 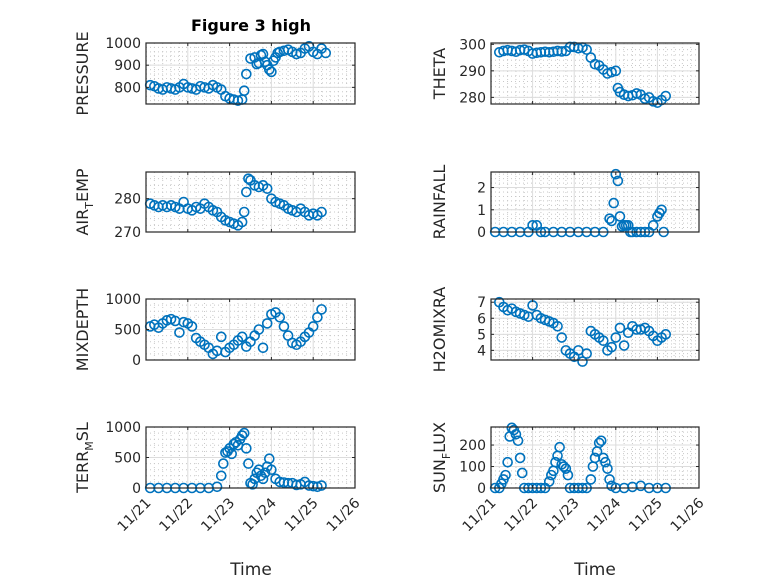 I want to click on y-axis-label: RAINFALL, so click(x=439, y=202).